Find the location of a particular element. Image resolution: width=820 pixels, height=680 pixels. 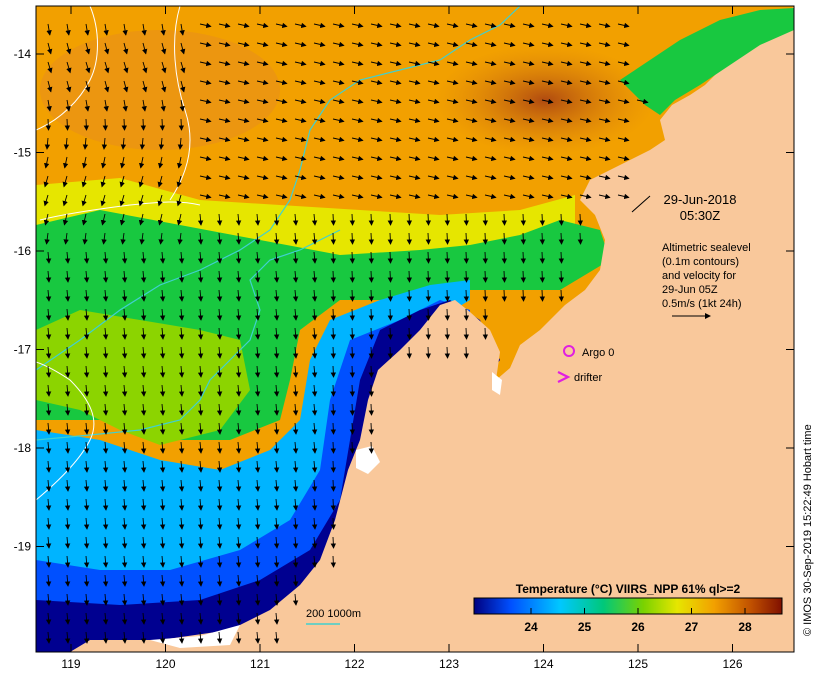

time-pointer is located at coordinates (641, 204).